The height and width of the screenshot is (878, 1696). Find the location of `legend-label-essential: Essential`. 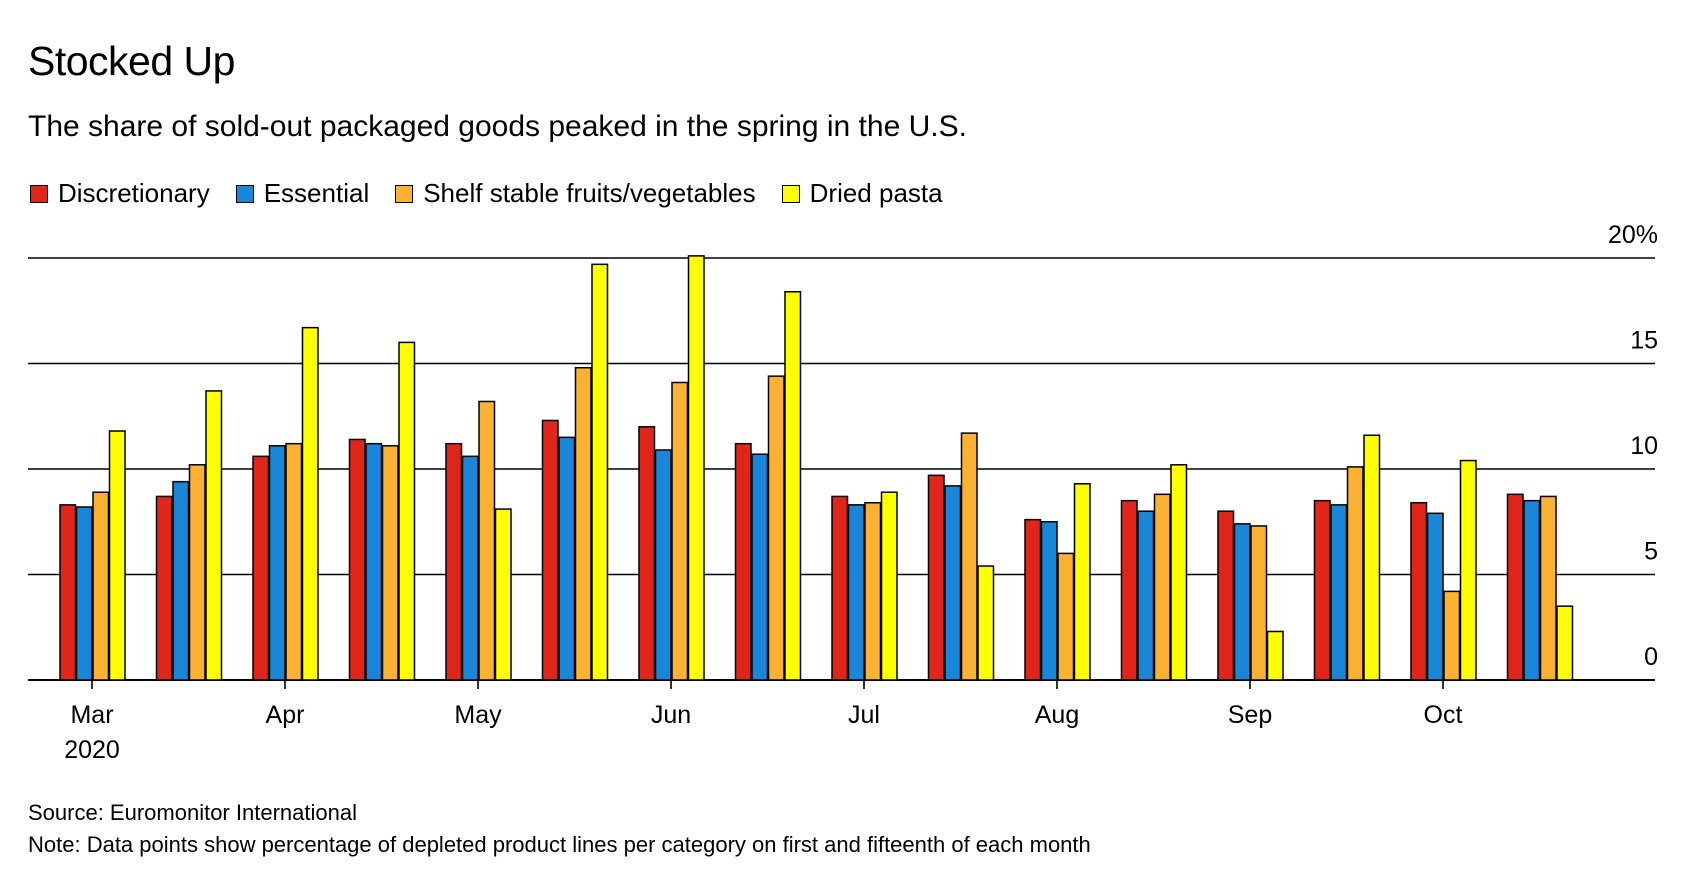

legend-label-essential: Essential is located at coordinates (316, 193).